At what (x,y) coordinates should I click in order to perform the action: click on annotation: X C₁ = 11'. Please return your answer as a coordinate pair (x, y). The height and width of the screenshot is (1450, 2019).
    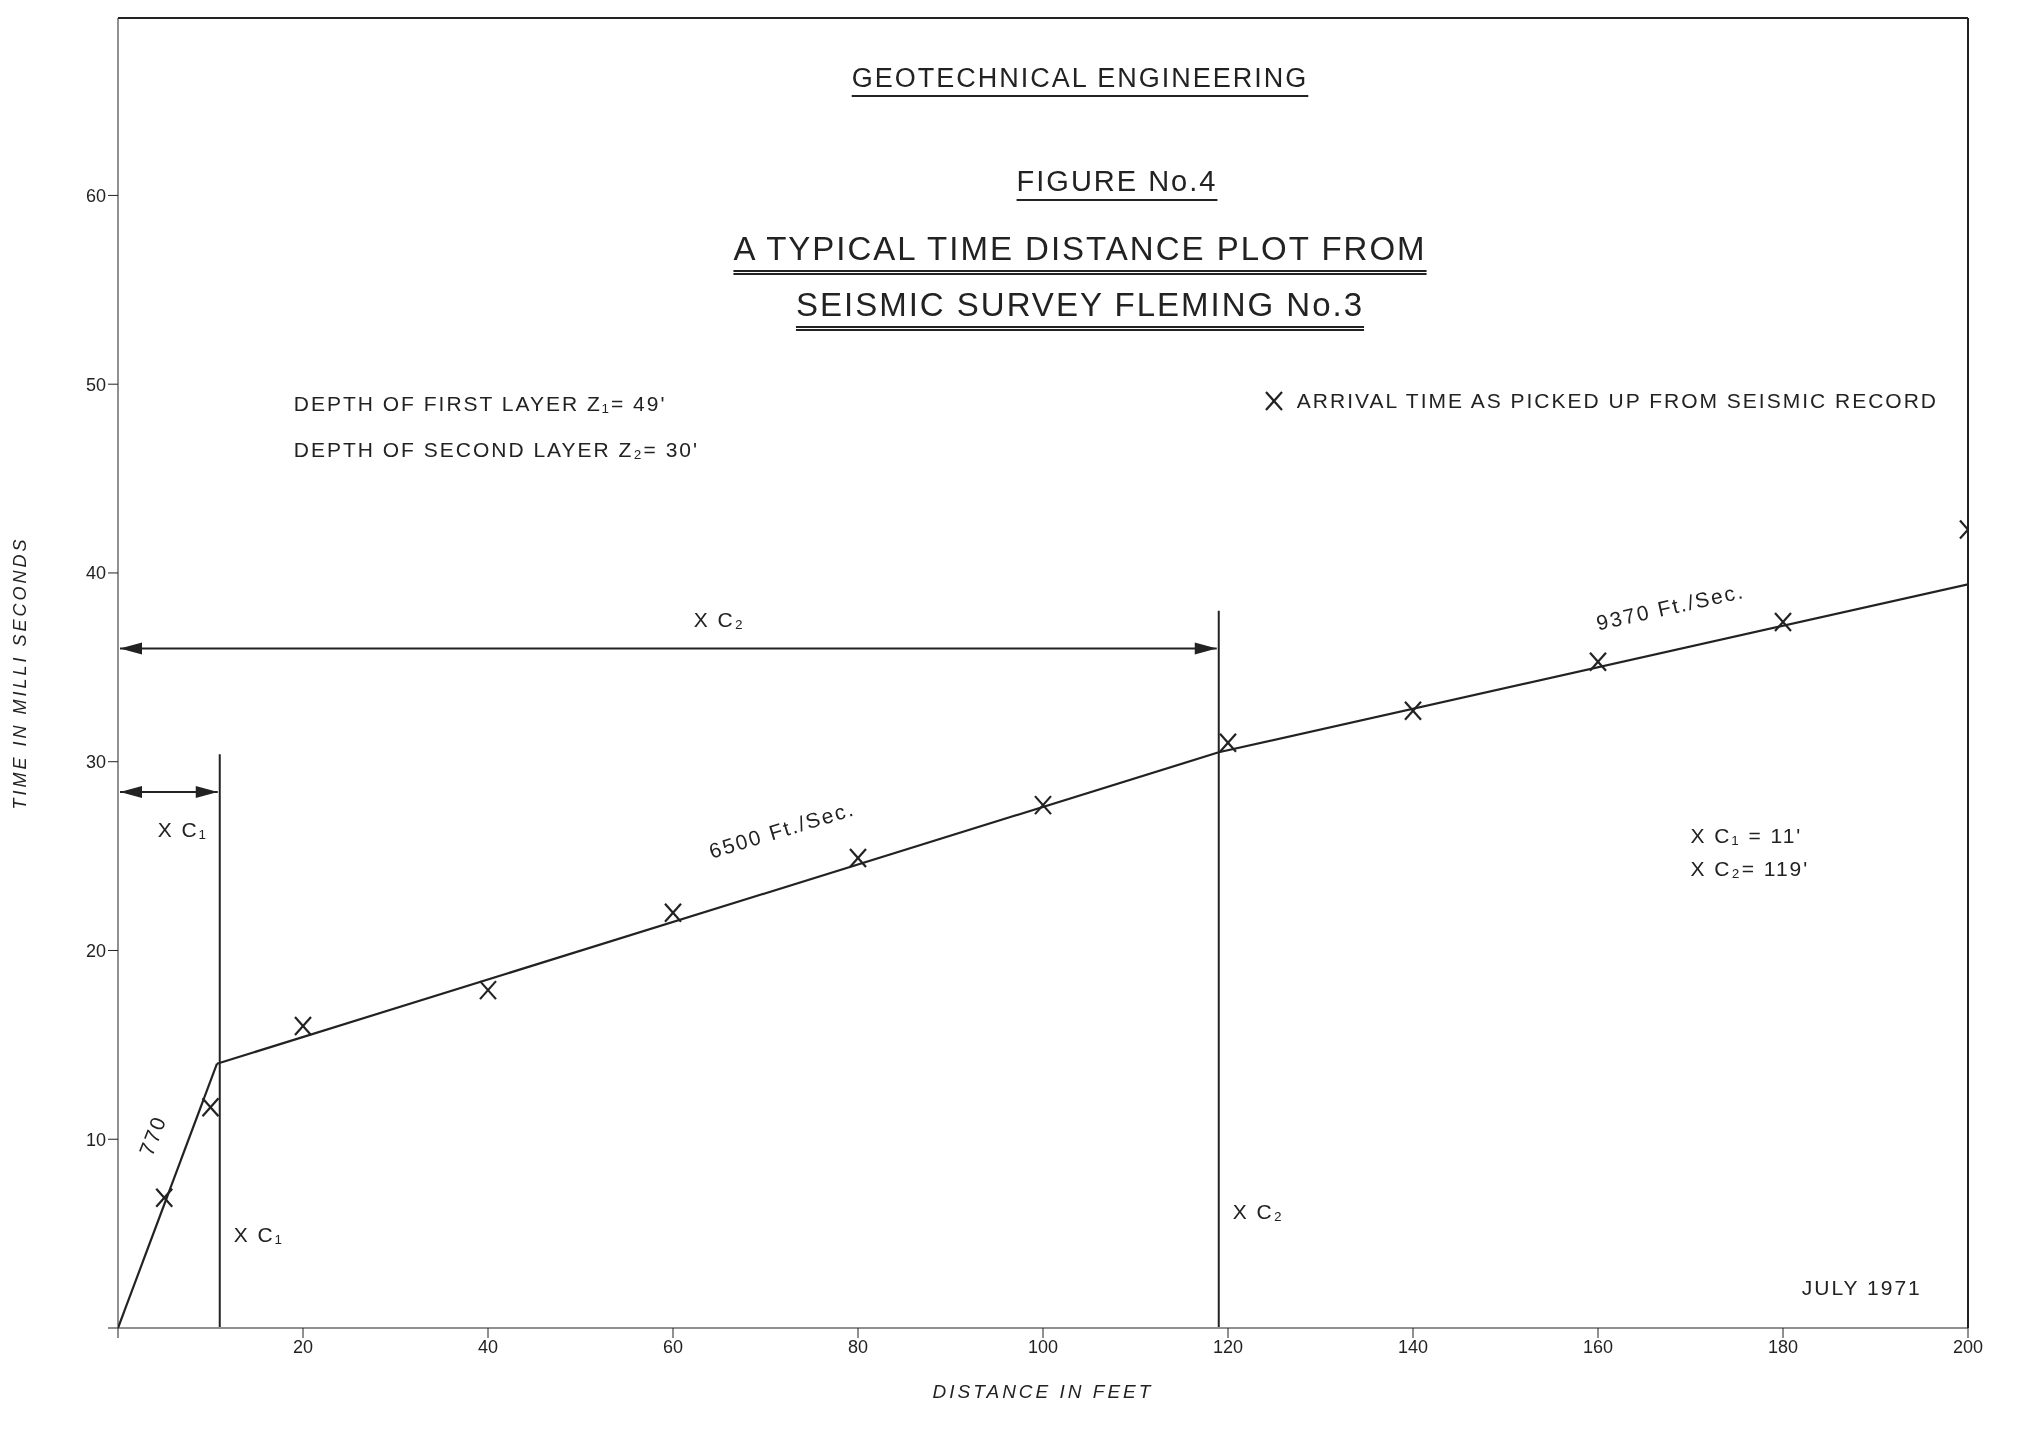
    Looking at the image, I should click on (1746, 836).